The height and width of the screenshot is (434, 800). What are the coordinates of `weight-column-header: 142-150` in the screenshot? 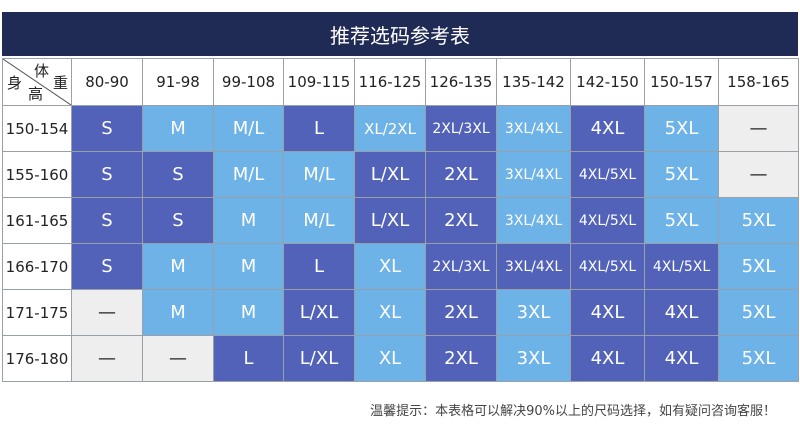 It's located at (607, 82).